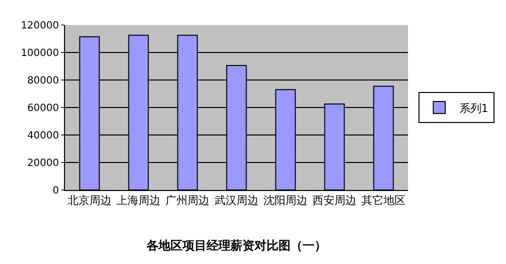  Describe the element at coordinates (43, 108) in the screenshot. I see `y-tick-label: 60000` at that location.